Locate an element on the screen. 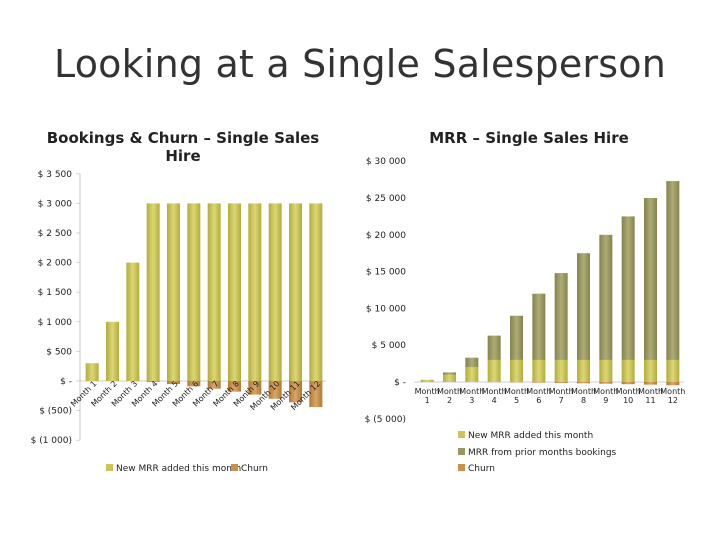  y-tick-label: $ 5 000 is located at coordinates (389, 346).